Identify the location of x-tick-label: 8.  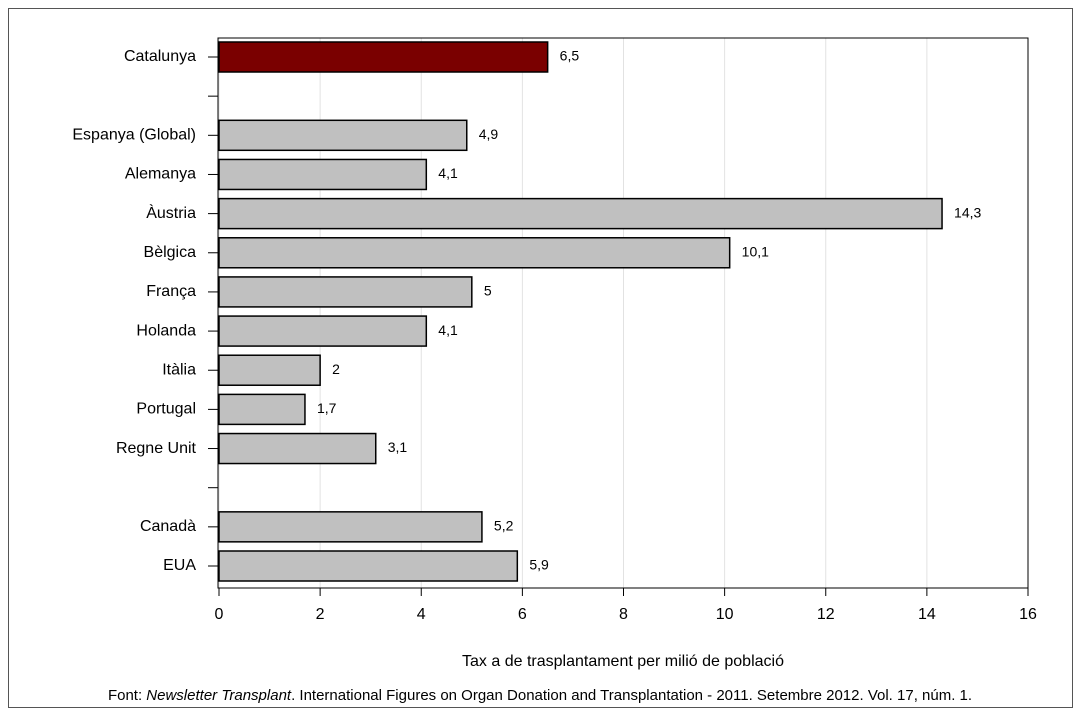
(623, 614).